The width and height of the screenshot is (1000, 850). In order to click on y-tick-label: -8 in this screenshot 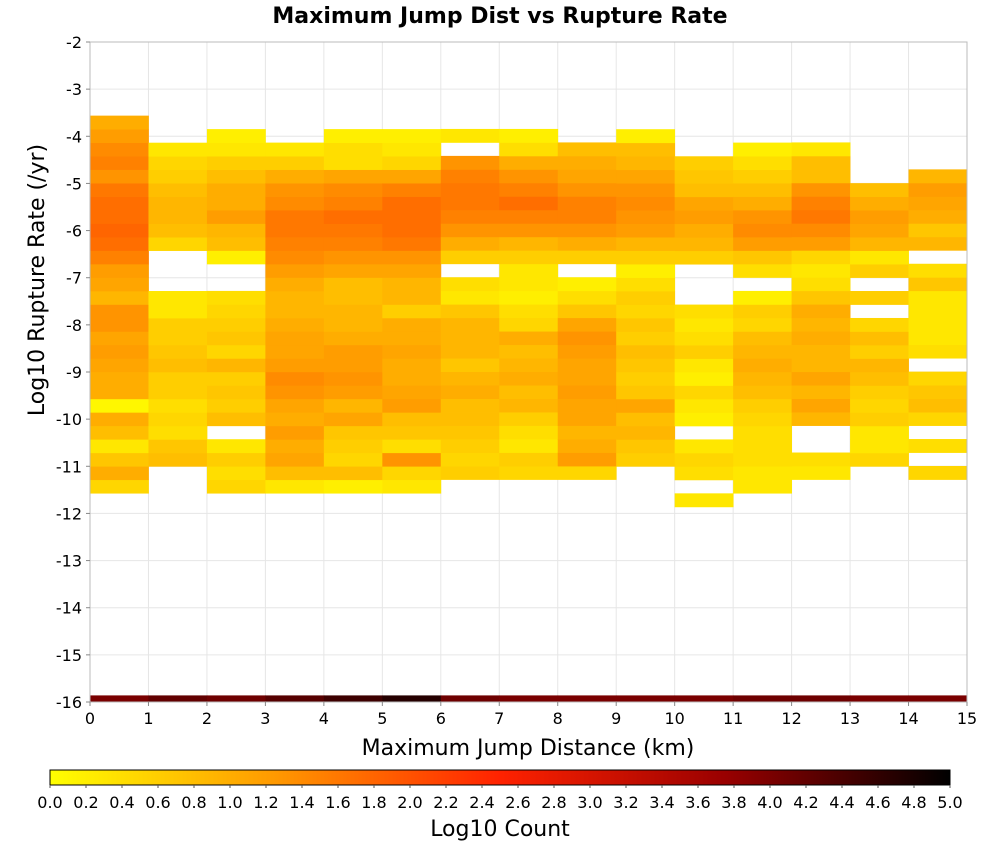, I will do `click(74, 325)`.